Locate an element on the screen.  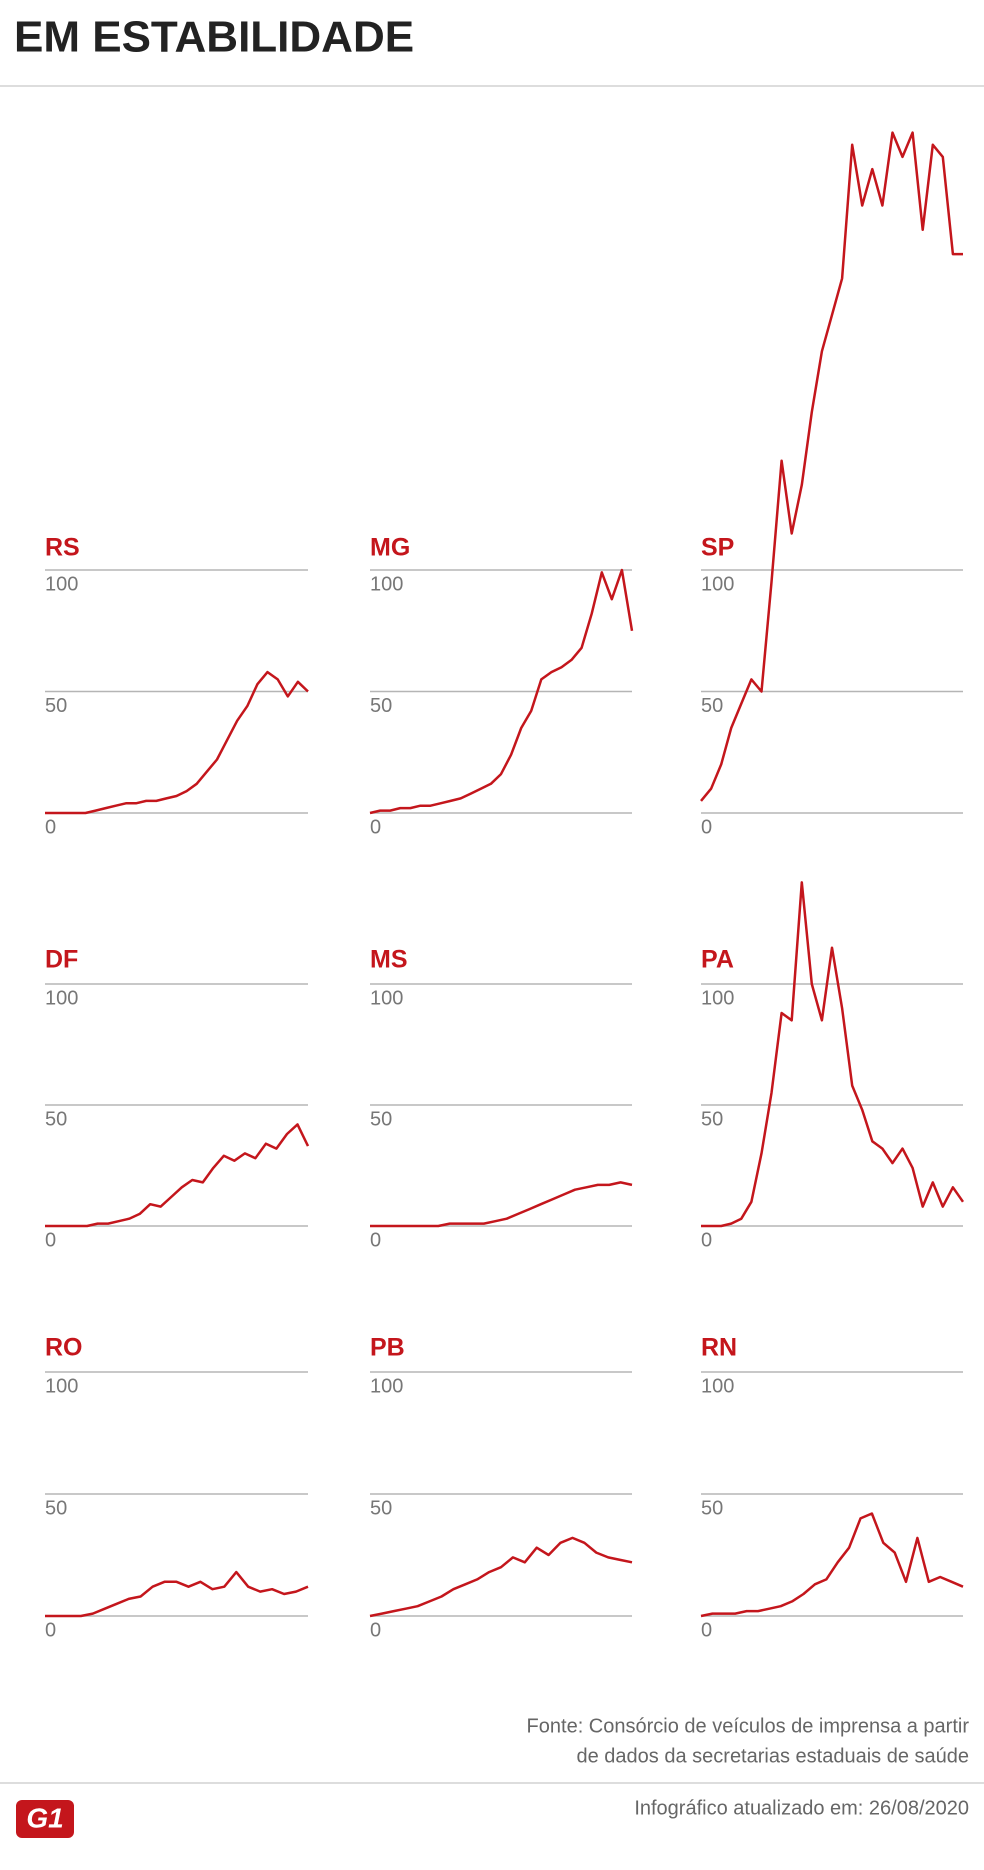
chart-title: MG is located at coordinates (390, 548).